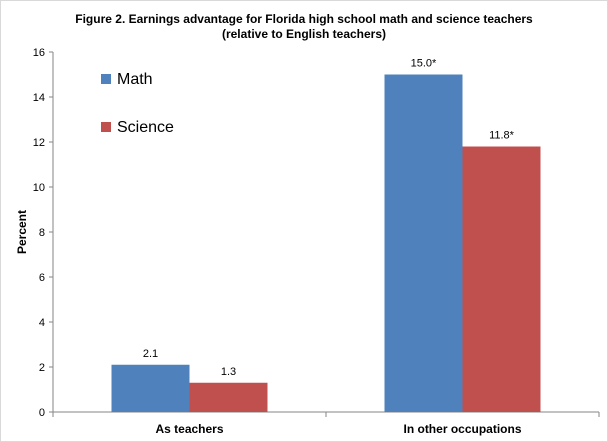  Describe the element at coordinates (304, 34) in the screenshot. I see `chart-title-line-2: (relative to English teachers)` at that location.